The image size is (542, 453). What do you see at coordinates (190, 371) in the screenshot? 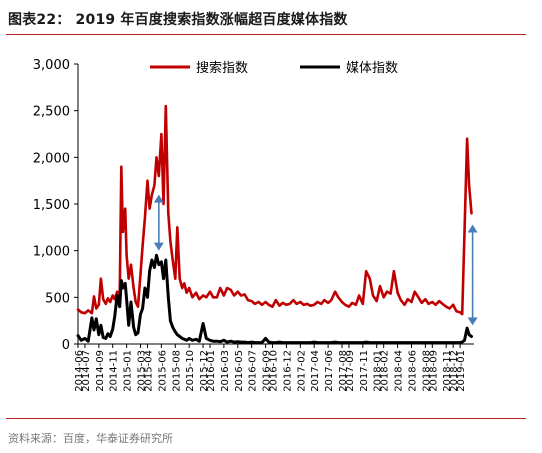
I see `x-tick-label: 2015-10` at bounding box center [190, 371].